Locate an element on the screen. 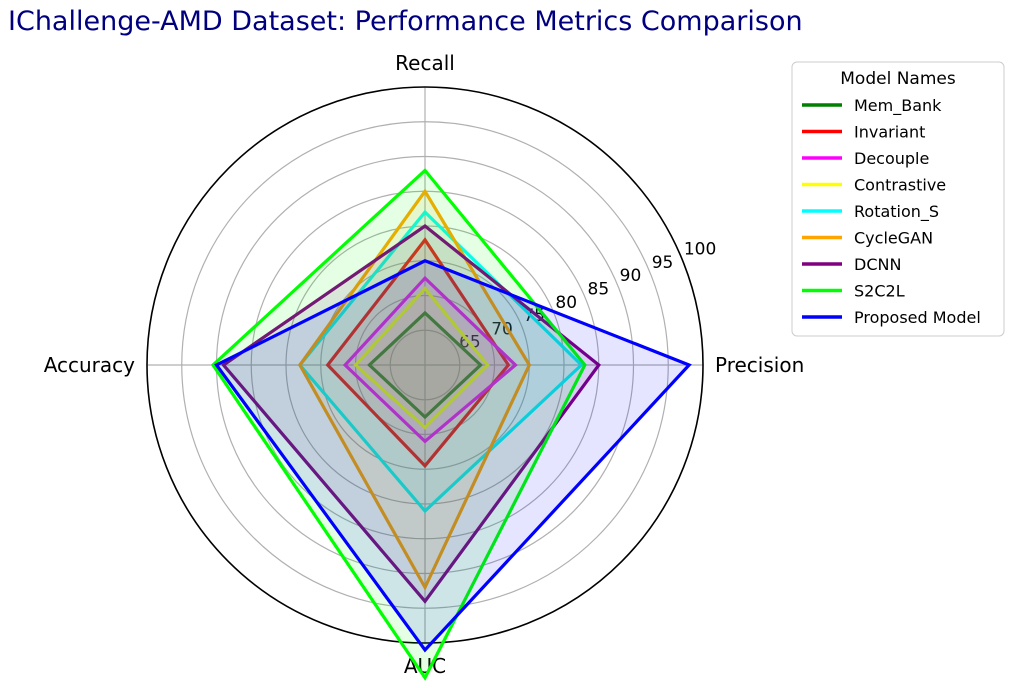 The image size is (1011, 688). legend-label-decouple: Decouple is located at coordinates (891, 158).